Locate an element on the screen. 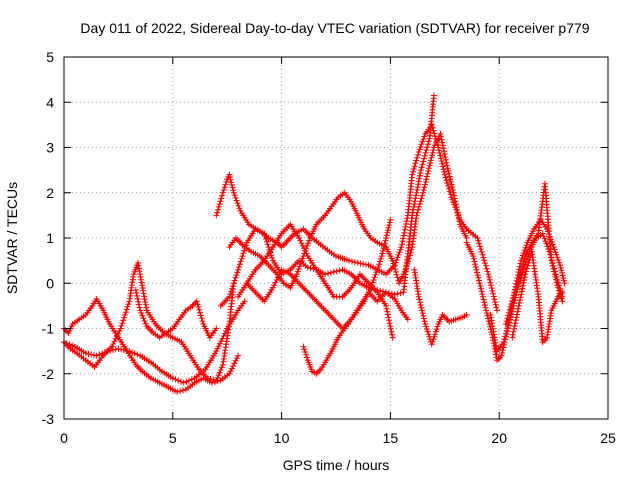 This screenshot has width=640, height=480. y-tick-label: 2 is located at coordinates (50, 193).